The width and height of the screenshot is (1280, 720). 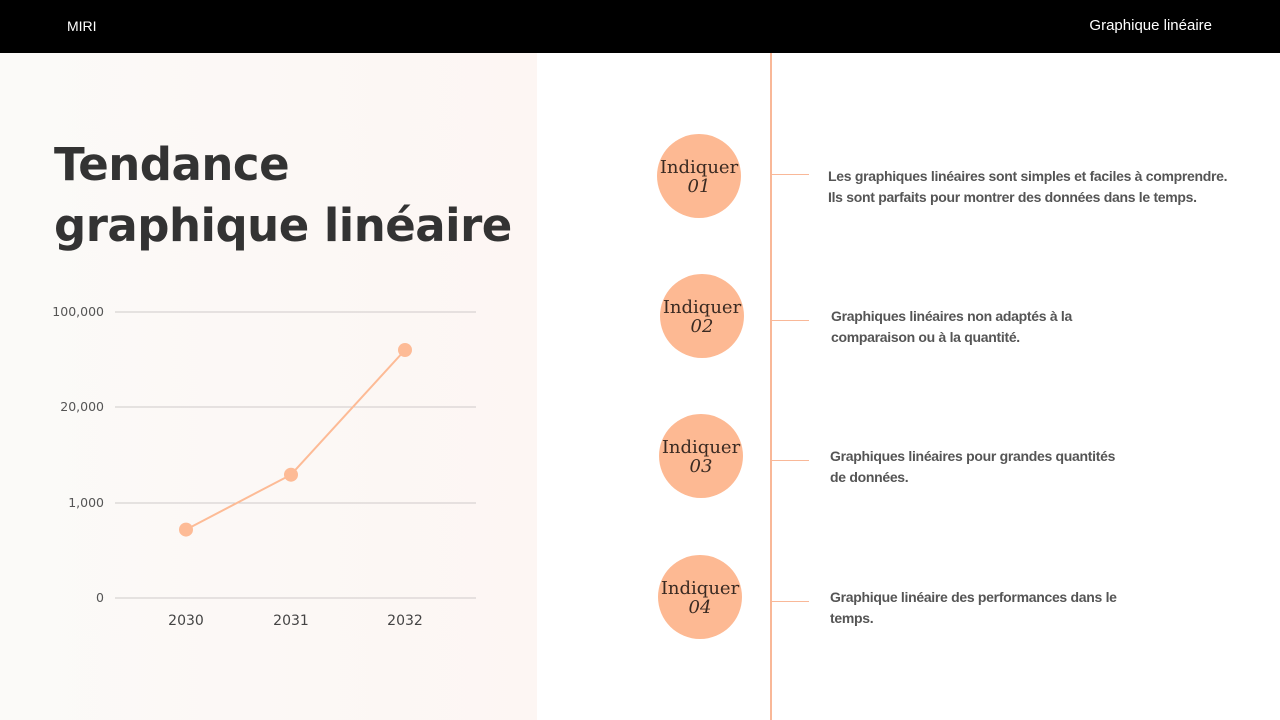 I want to click on y-tick-label: 0, so click(x=100, y=597).